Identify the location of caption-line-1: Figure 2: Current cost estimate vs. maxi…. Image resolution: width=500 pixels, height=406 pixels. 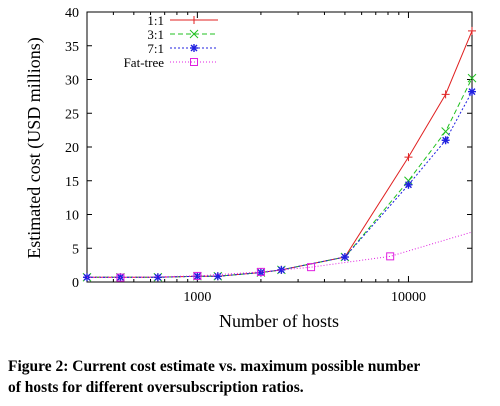
(214, 366).